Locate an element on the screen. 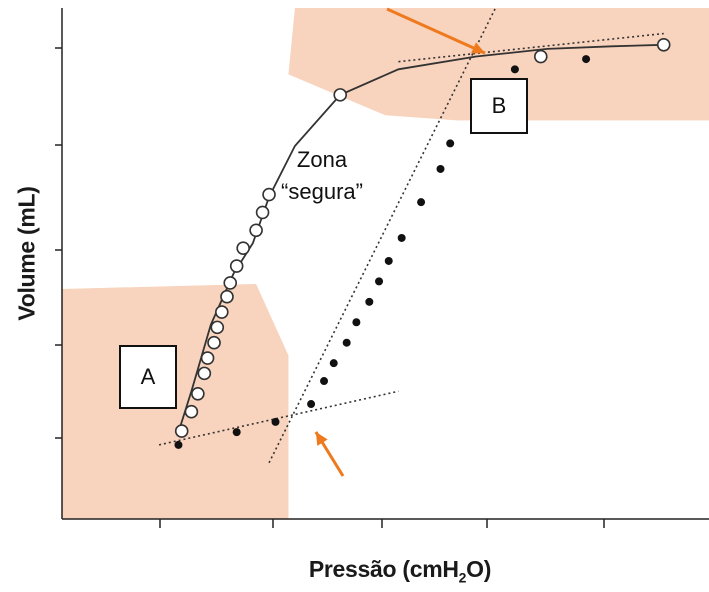 The height and width of the screenshot is (592, 709). x-axis-label-subscript: 2 is located at coordinates (462, 577).